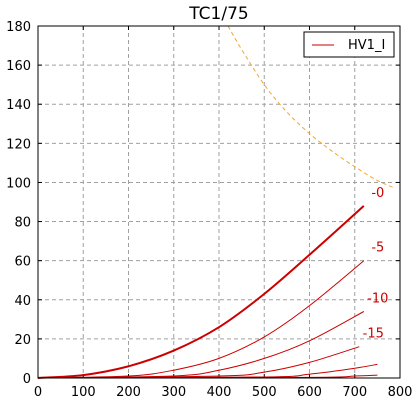 Image resolution: width=416 pixels, height=401 pixels. What do you see at coordinates (18, 105) in the screenshot?
I see `y-tick-label: 140` at bounding box center [18, 105].